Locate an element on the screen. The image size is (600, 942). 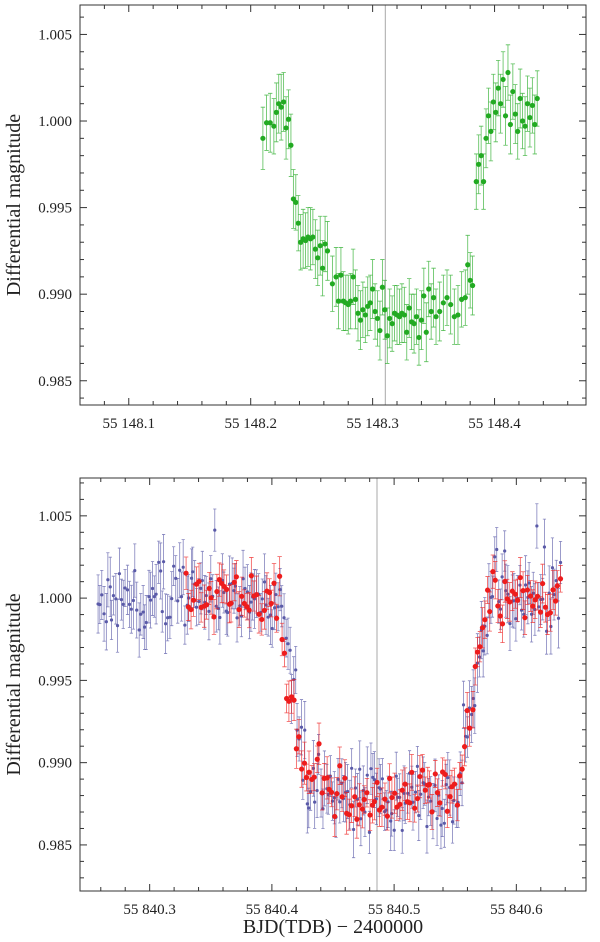
y-tick-label: 0.985 is located at coordinates (55, 382).